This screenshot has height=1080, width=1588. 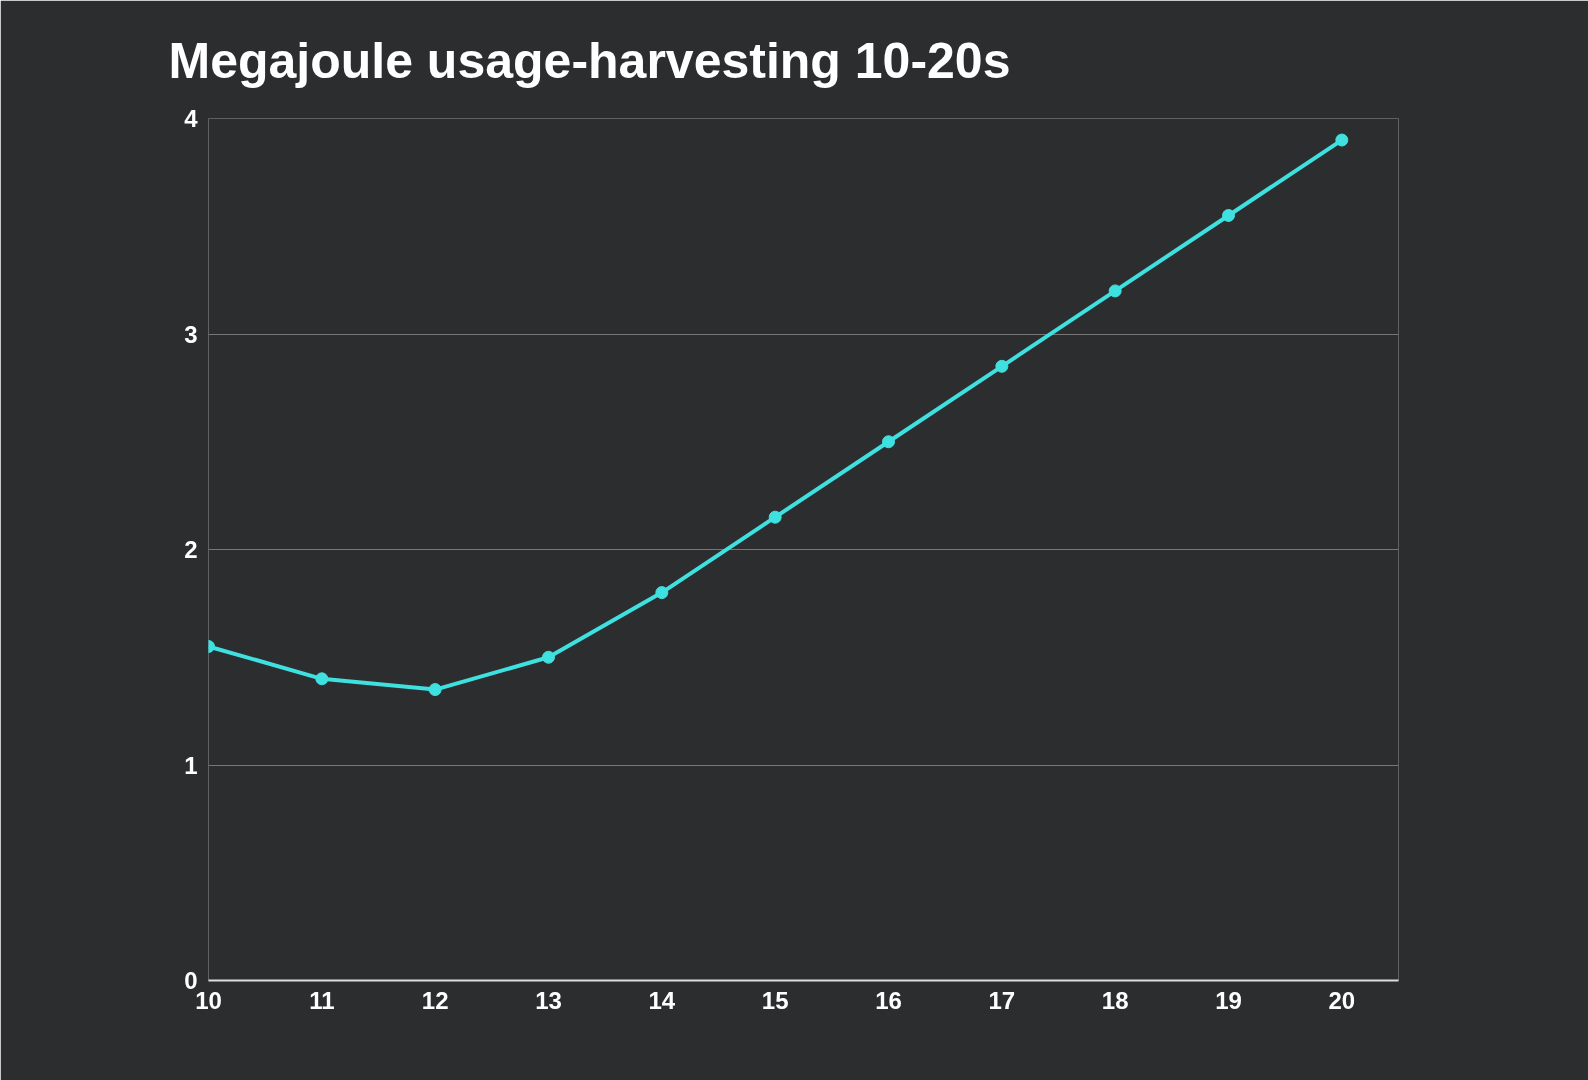 I want to click on y-tick-label: 2, so click(x=191, y=549).